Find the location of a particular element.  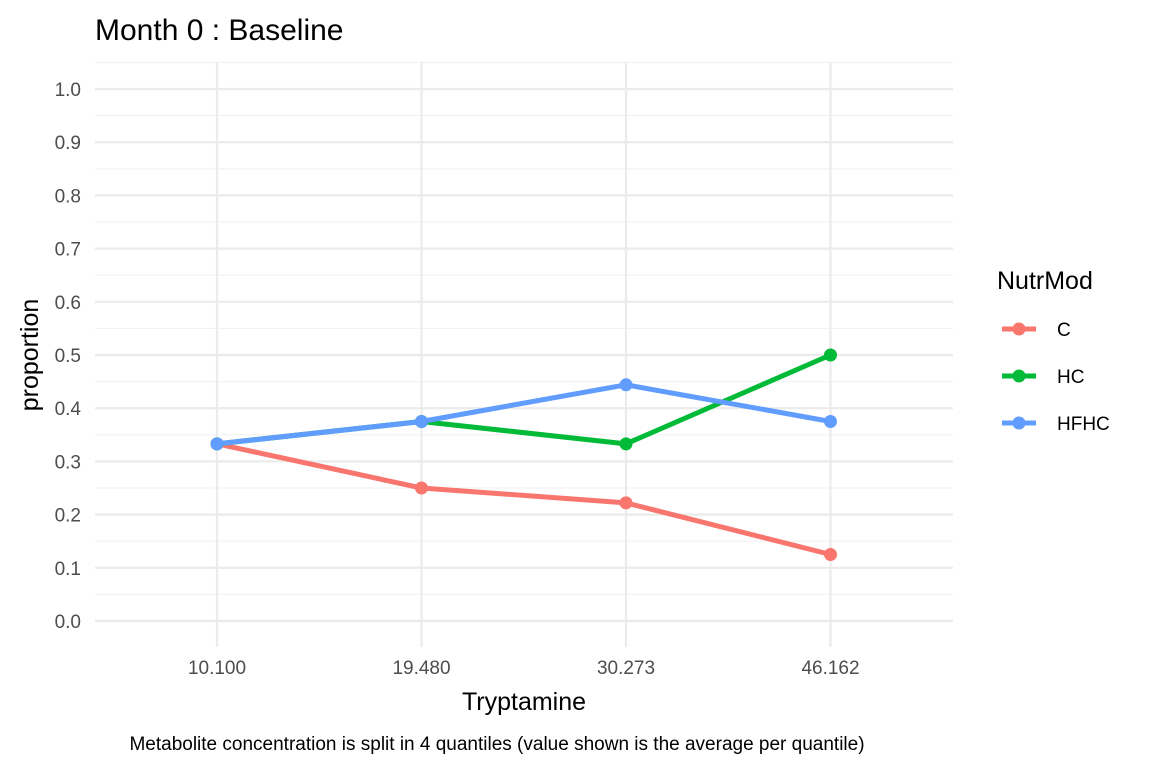

y-tick-label: 0.5 is located at coordinates (68, 356).